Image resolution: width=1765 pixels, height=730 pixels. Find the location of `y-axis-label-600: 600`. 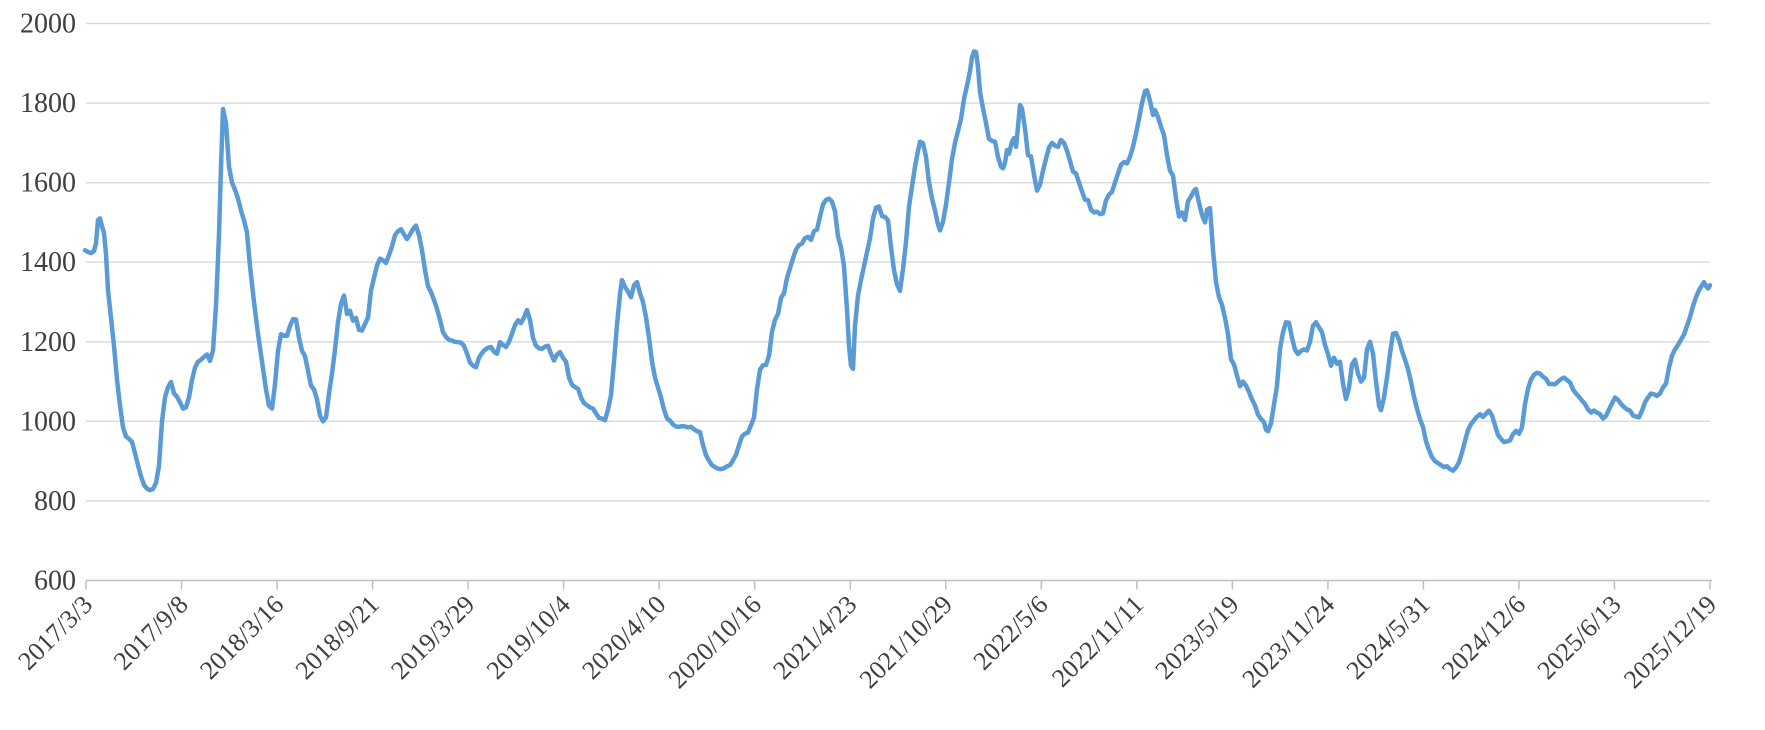

y-axis-label-600: 600 is located at coordinates (55, 581).